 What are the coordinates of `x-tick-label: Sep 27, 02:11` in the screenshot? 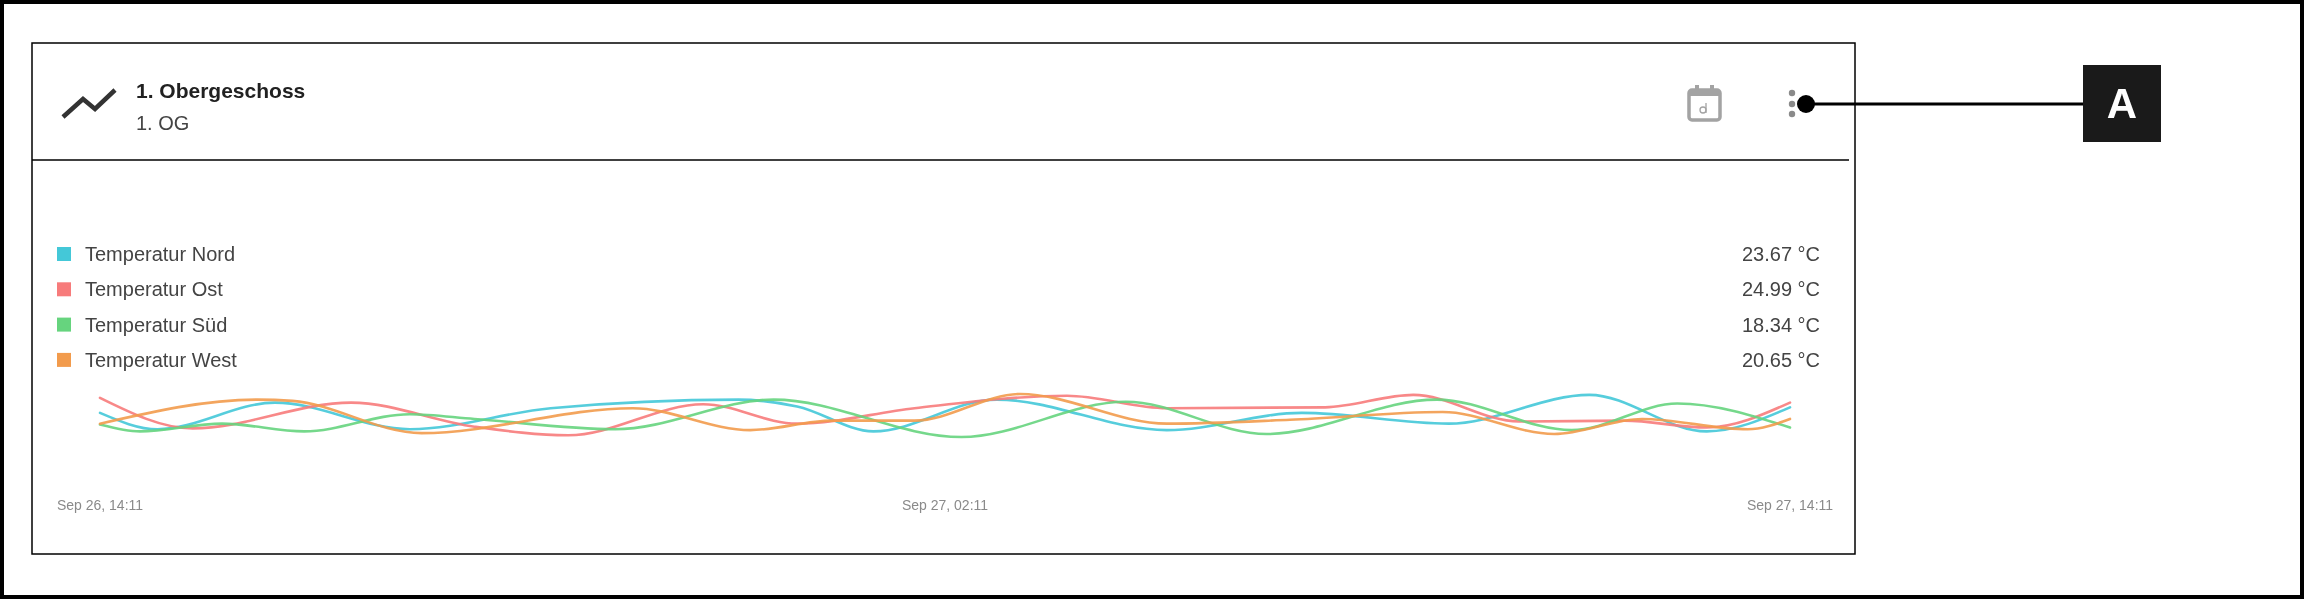 It's located at (945, 505).